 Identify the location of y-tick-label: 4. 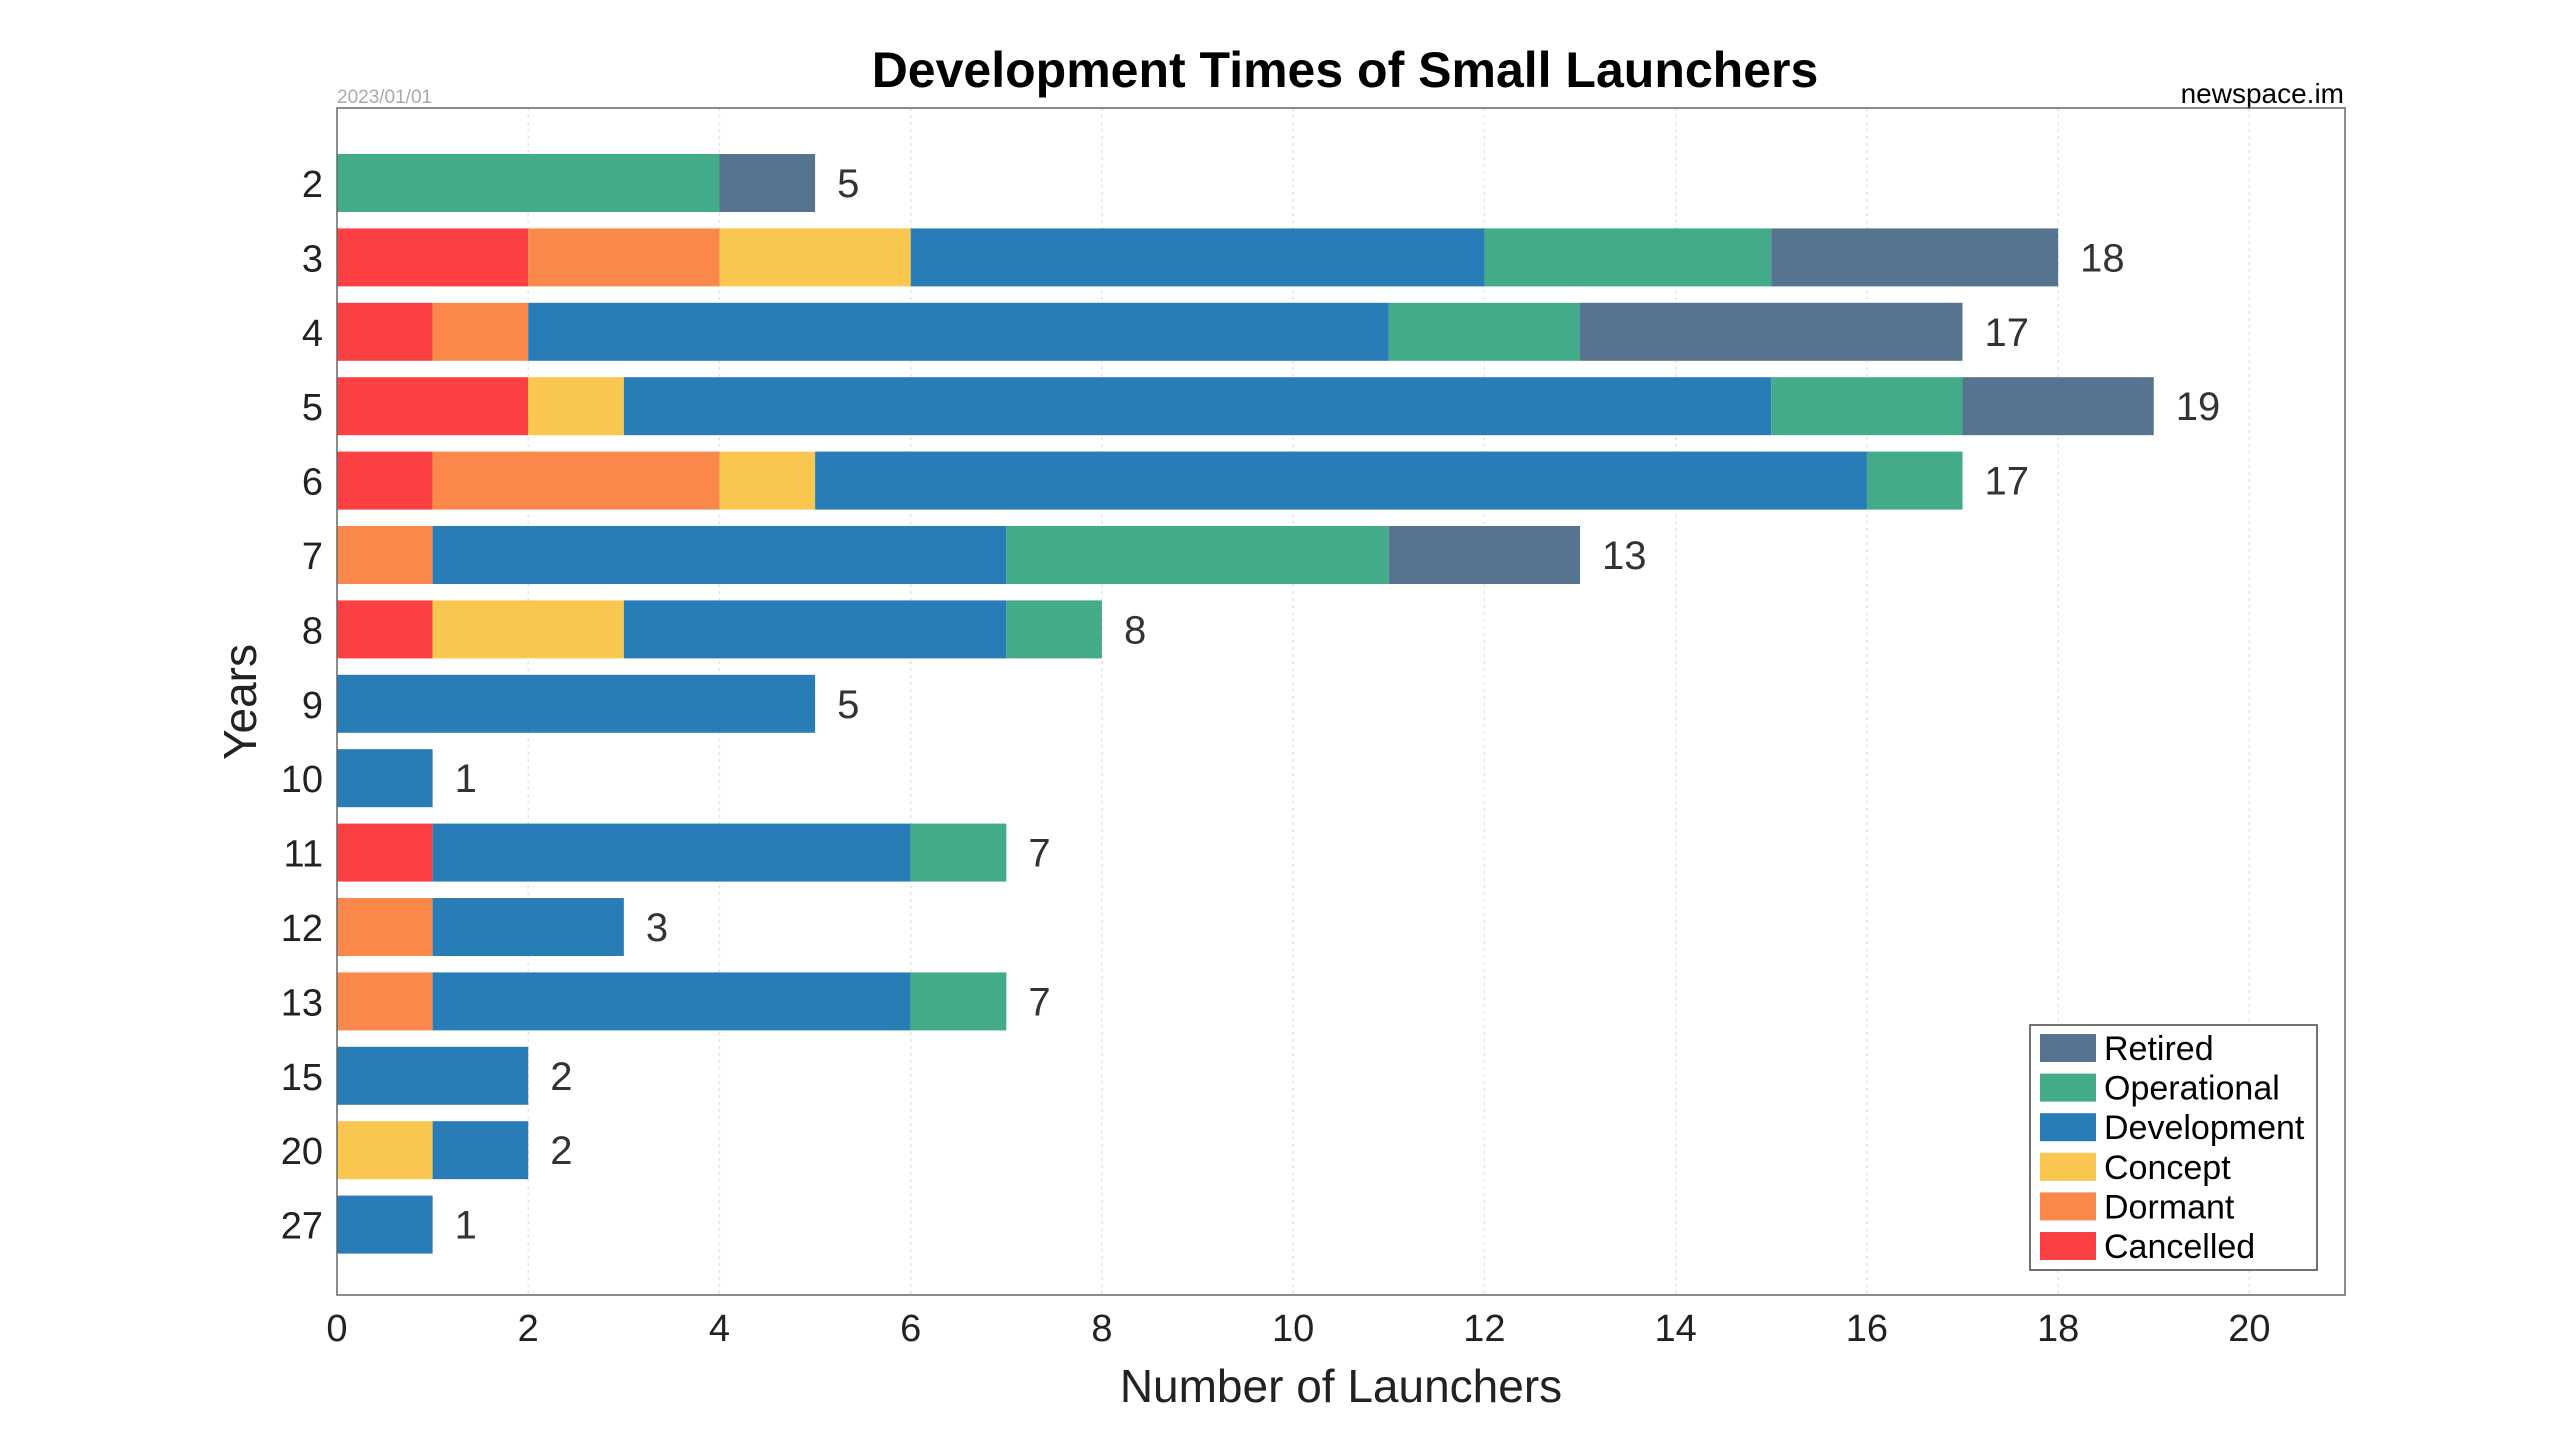
(312, 334).